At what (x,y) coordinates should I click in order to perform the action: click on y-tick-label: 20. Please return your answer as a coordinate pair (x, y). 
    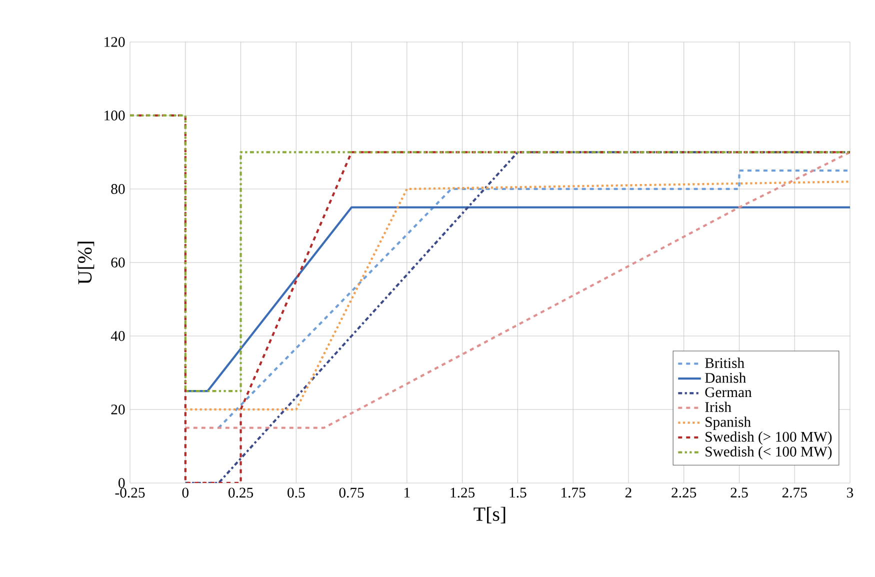
    Looking at the image, I should click on (118, 409).